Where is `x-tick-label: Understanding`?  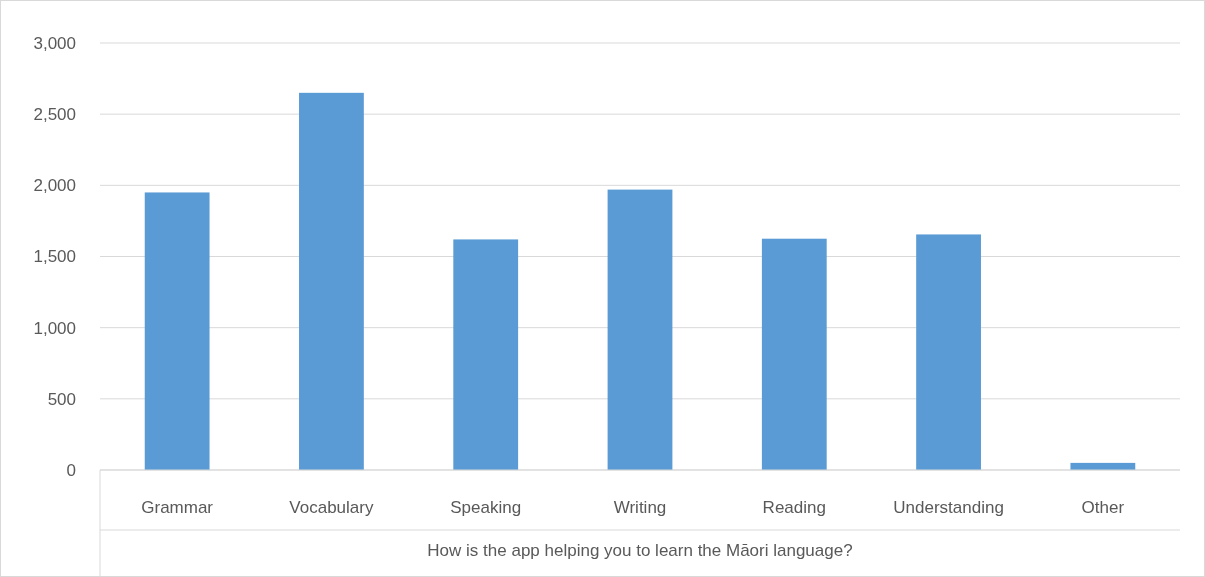 x-tick-label: Understanding is located at coordinates (948, 507).